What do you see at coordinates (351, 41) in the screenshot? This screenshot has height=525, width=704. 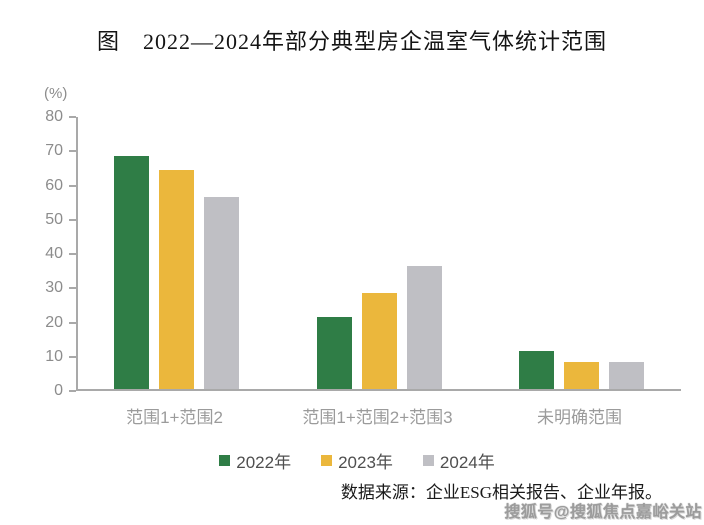 I see `chart-title: 图 2022—2024年部分典型房企温室气体统计范围` at bounding box center [351, 41].